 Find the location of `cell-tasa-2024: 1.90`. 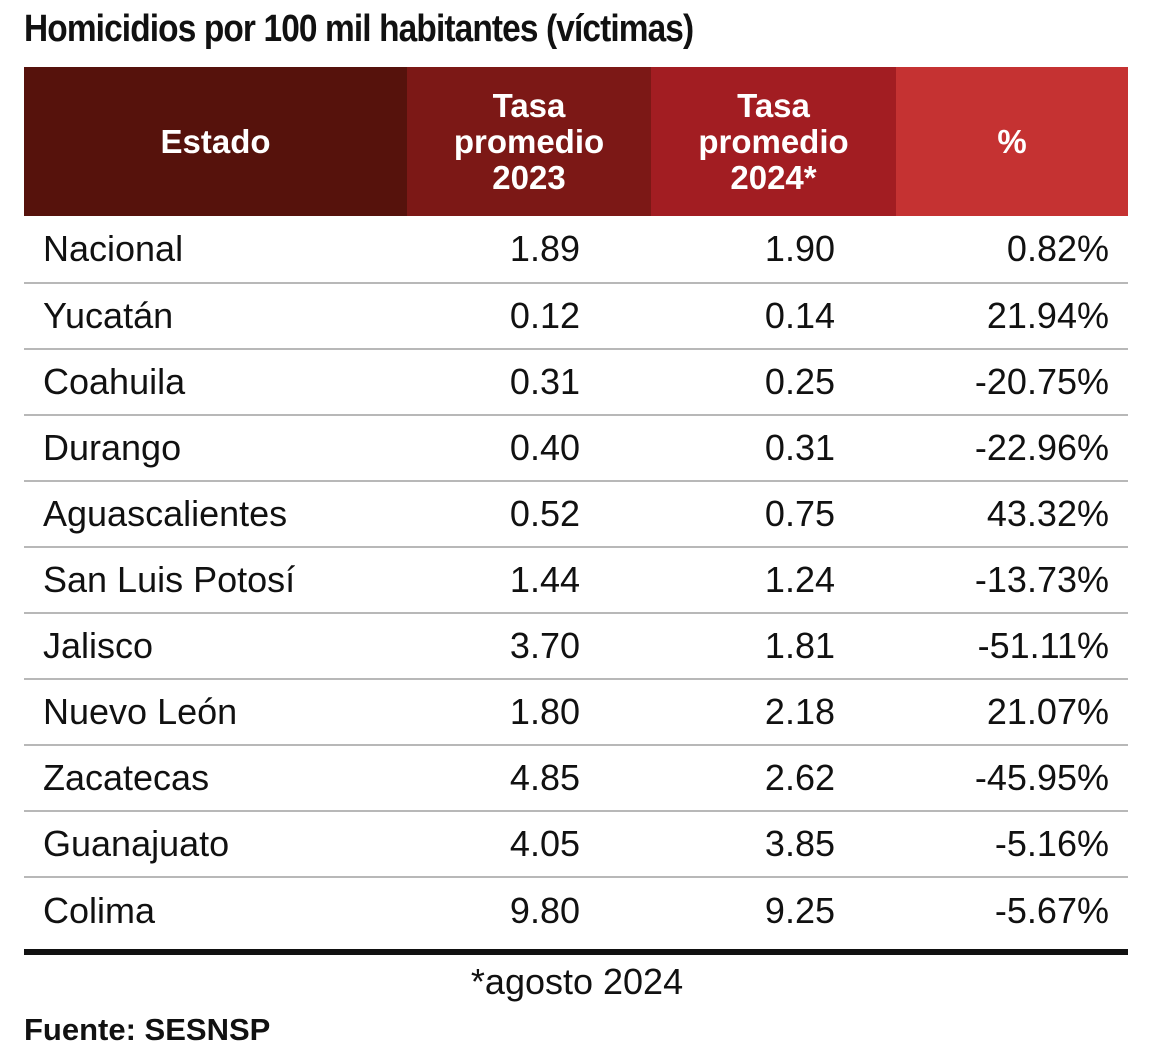

cell-tasa-2024: 1.90 is located at coordinates (799, 248).